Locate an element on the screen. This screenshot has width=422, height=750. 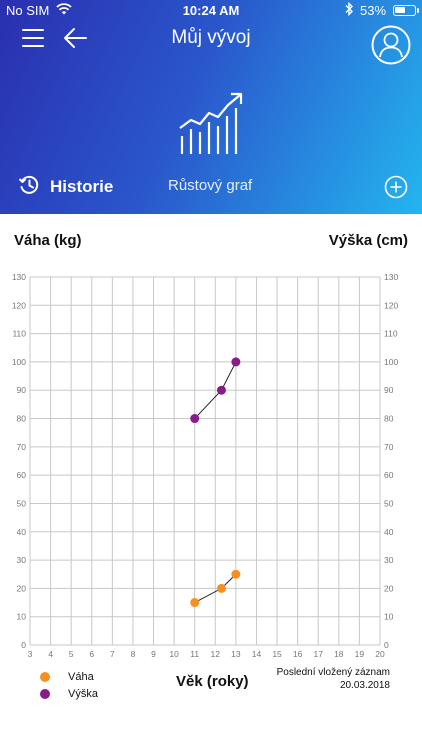
y-tick-label-right: 0 is located at coordinates (386, 645).